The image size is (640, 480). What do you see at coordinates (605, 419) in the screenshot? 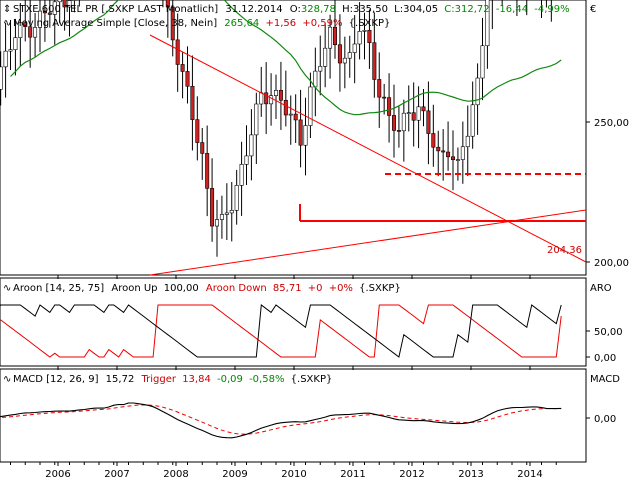
I see `macd-tick-label: 0,00` at bounding box center [605, 419].